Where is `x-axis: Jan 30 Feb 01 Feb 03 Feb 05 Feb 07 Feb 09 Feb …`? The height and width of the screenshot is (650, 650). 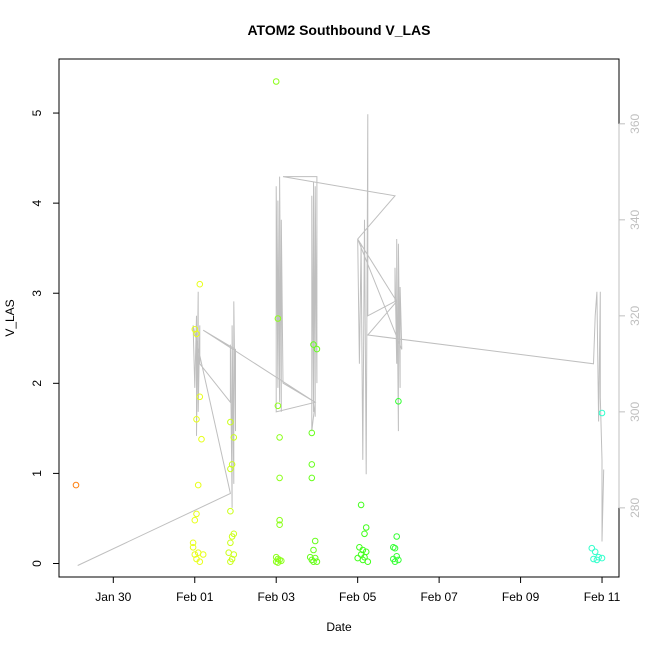
x-axis: Jan 30 Feb 01 Feb 03 Feb 05 Feb 07 Feb 09 Feb … is located at coordinates (358, 590).